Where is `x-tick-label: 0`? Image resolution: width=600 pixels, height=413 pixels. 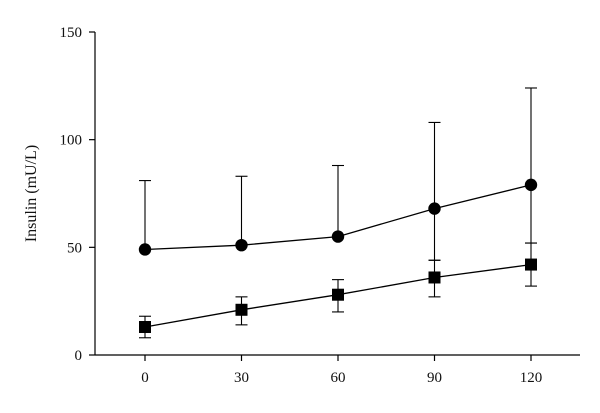
x-tick-label: 0 is located at coordinates (145, 378).